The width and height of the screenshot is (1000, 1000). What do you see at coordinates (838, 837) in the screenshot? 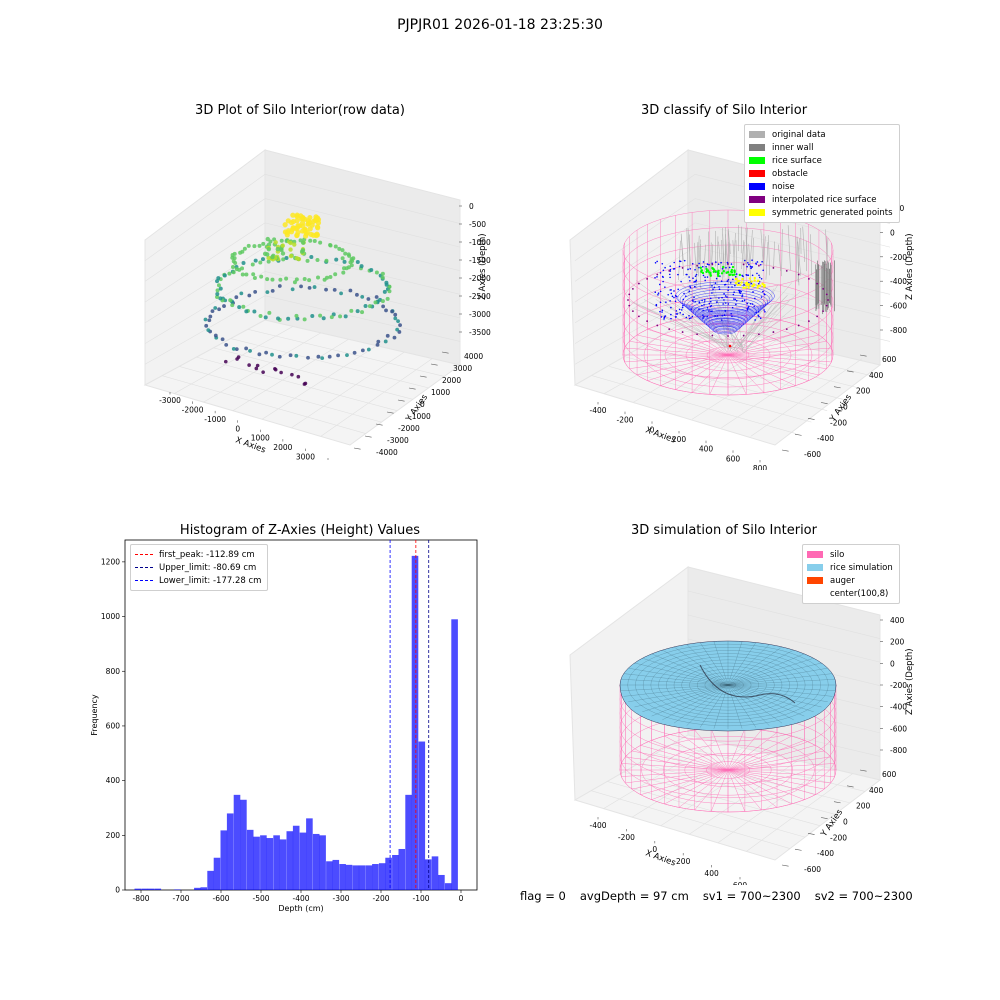
I see `simulation-y-tick-label: -200` at bounding box center [838, 837].